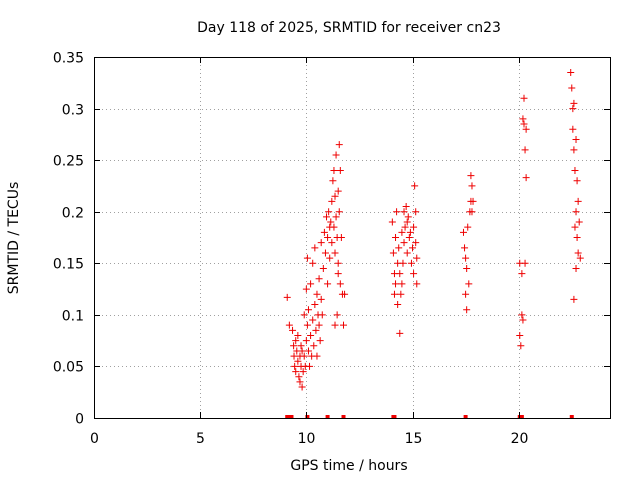 The height and width of the screenshot is (480, 640). I want to click on y-tick-label: 0.3, so click(73, 111).